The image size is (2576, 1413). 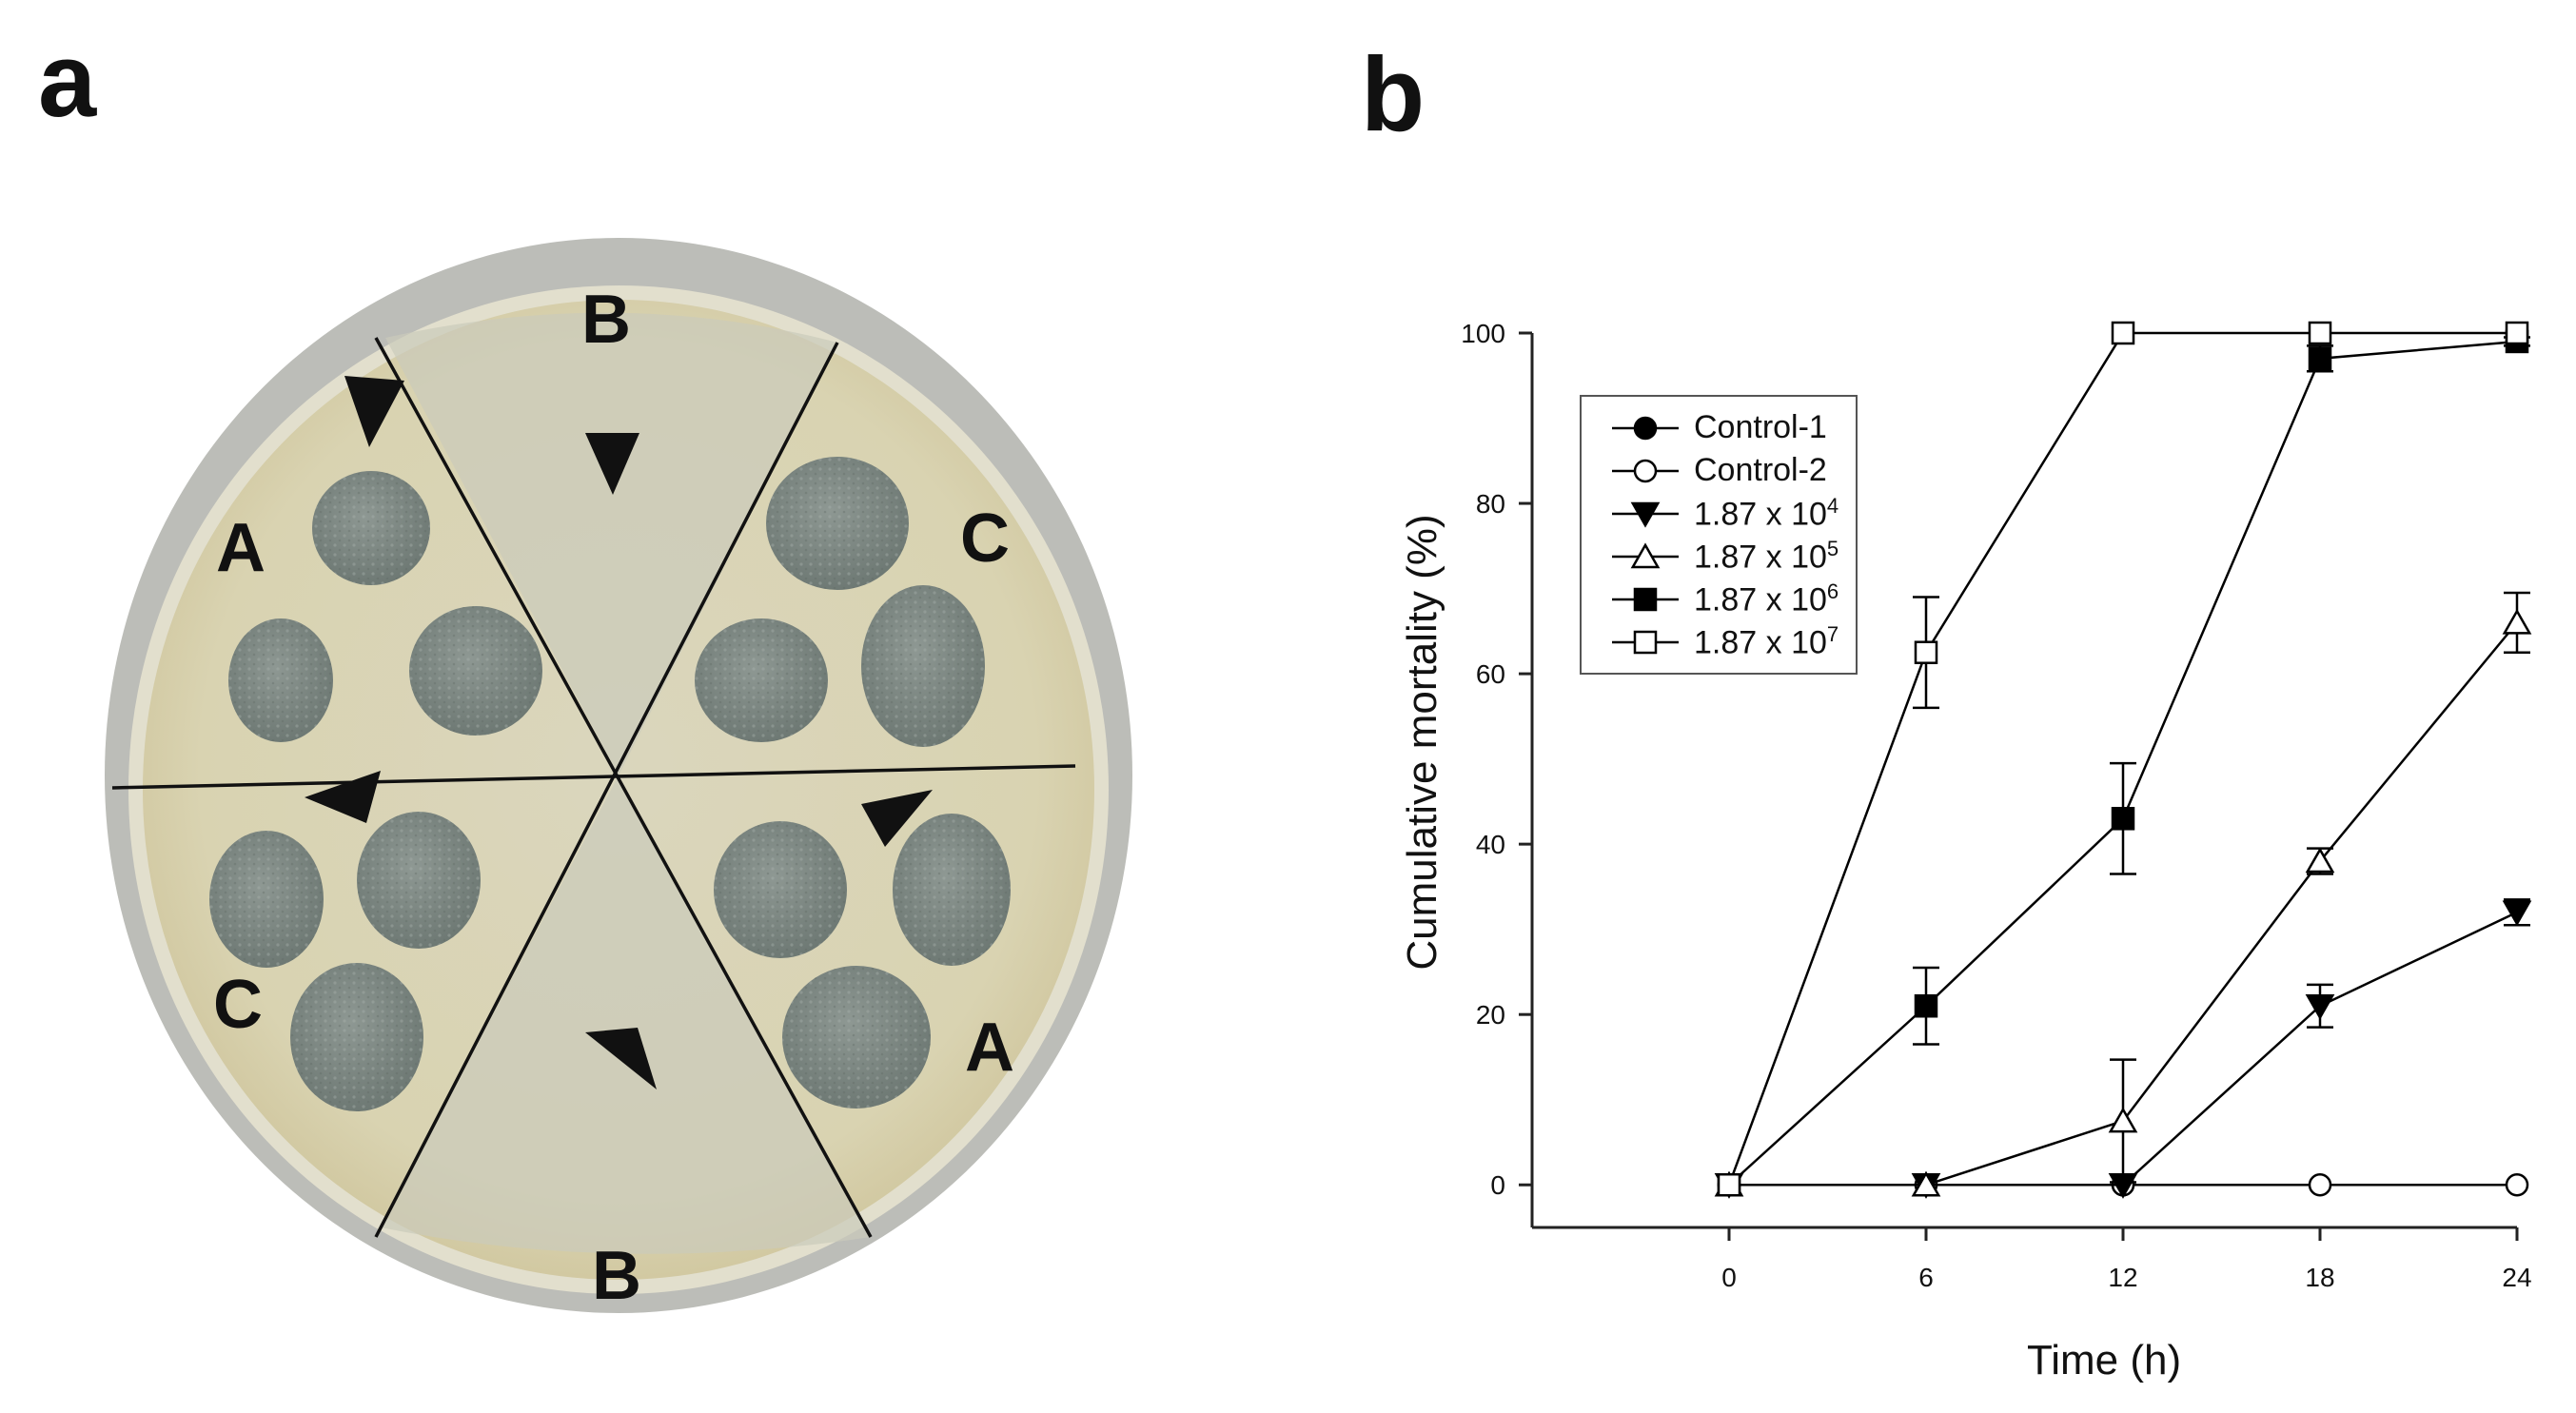 What do you see at coordinates (2319, 1278) in the screenshot?
I see `x-tick-label: 18` at bounding box center [2319, 1278].